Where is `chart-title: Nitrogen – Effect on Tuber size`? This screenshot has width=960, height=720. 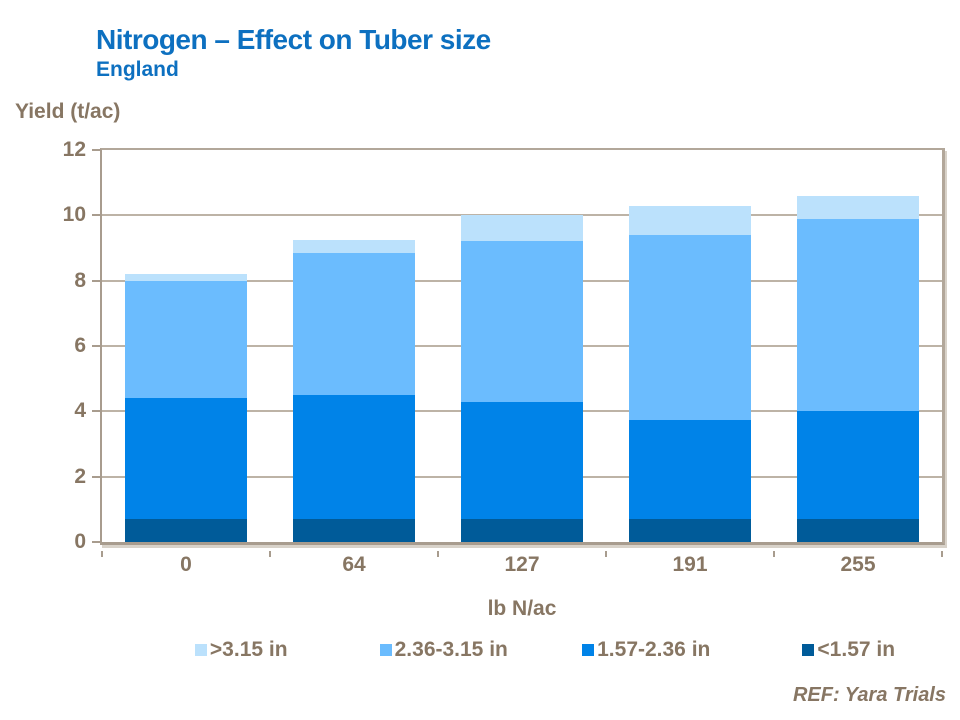
chart-title: Nitrogen – Effect on Tuber size is located at coordinates (293, 39).